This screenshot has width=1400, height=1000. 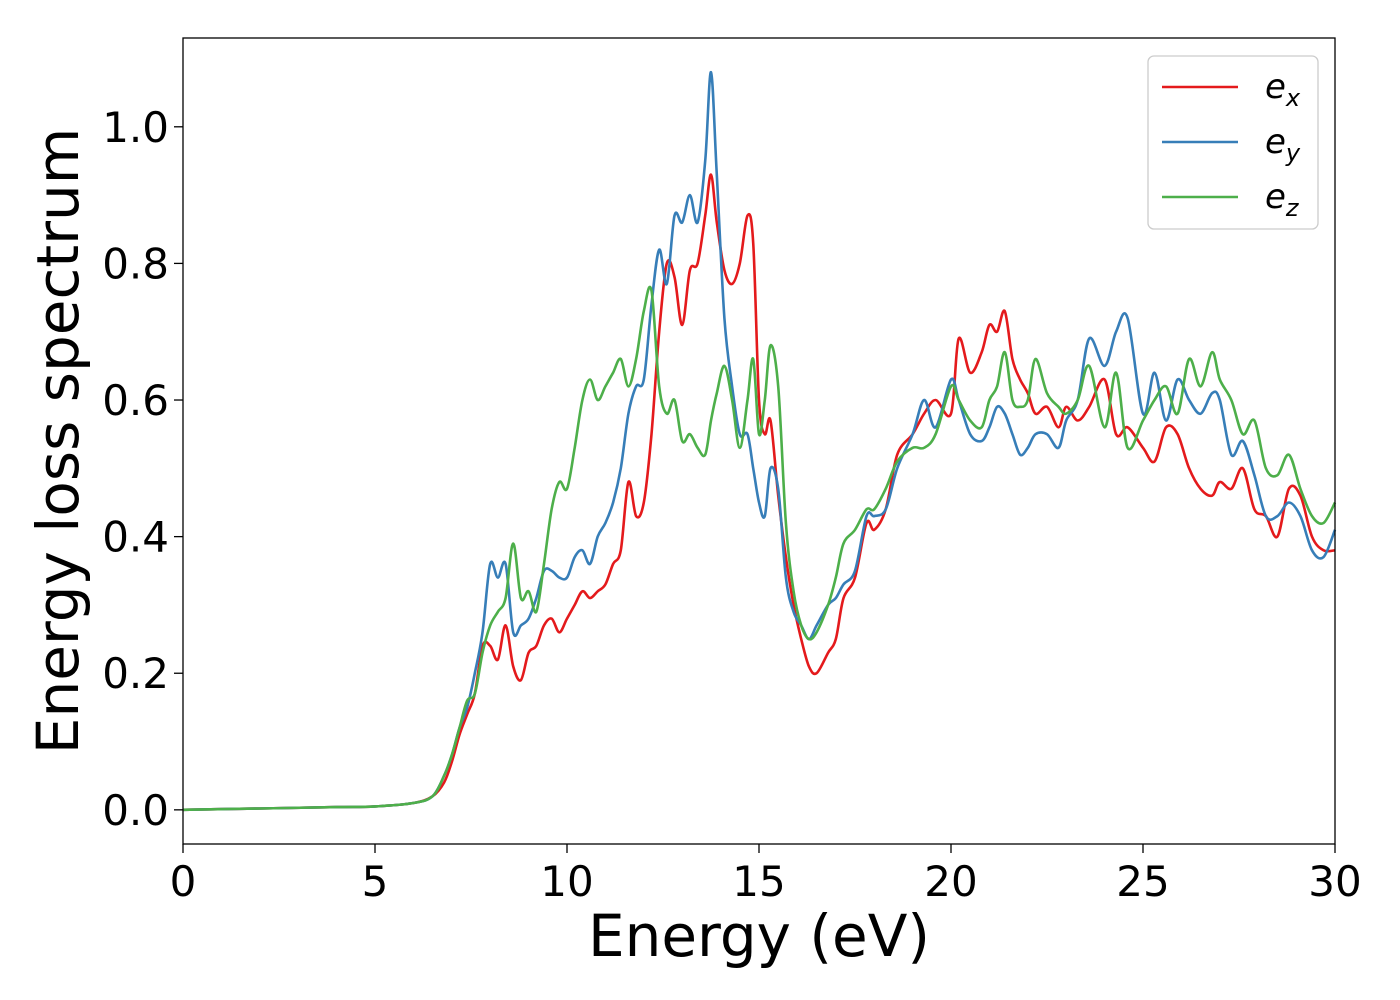 What do you see at coordinates (183, 881) in the screenshot?
I see `x-tick-label: 0` at bounding box center [183, 881].